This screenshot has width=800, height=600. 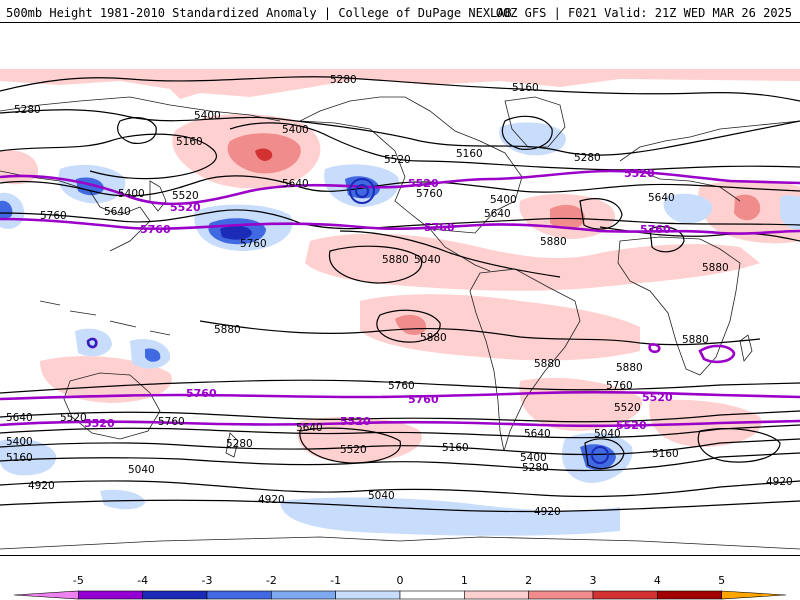 I want to click on colorbar-tick-labels: -5 -4 -3 -2 -1 0 1 2 3 4 5, so click(x=399, y=580).